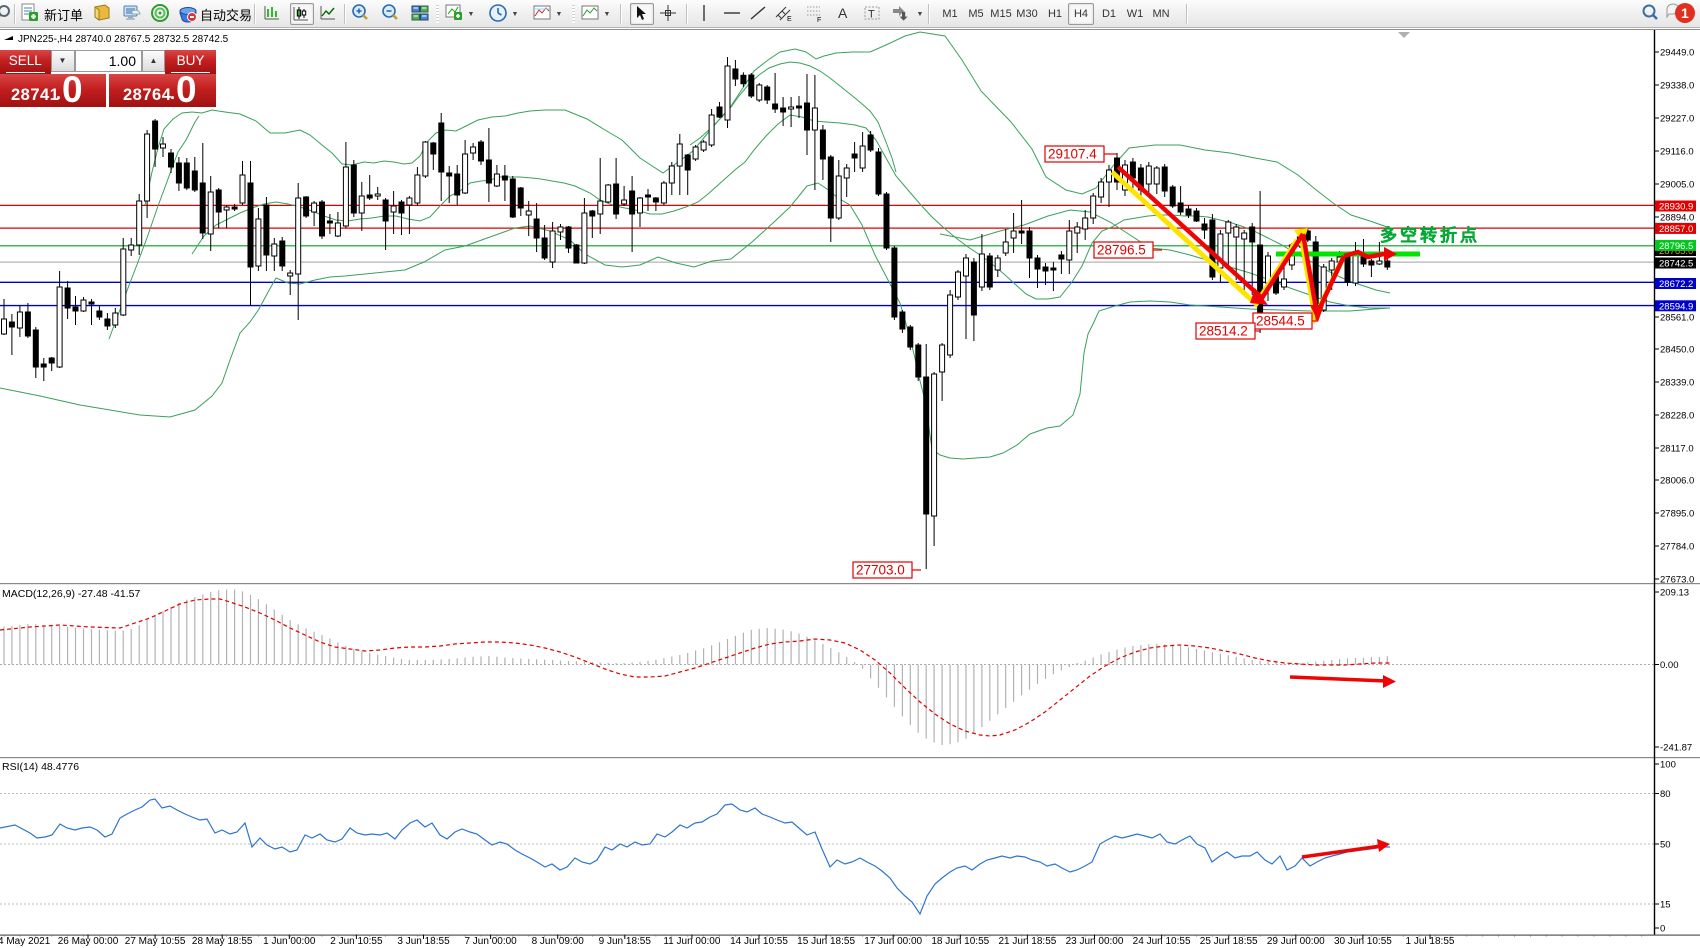 This screenshot has height=948, width=1700. I want to click on svg-text: E, so click(789, 19).